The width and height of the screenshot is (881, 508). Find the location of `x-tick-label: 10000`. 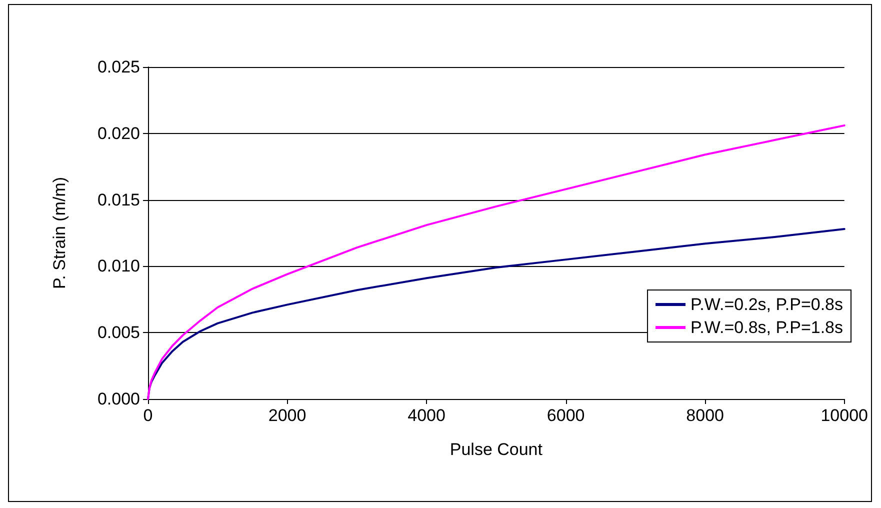

x-tick-label: 10000 is located at coordinates (844, 415).